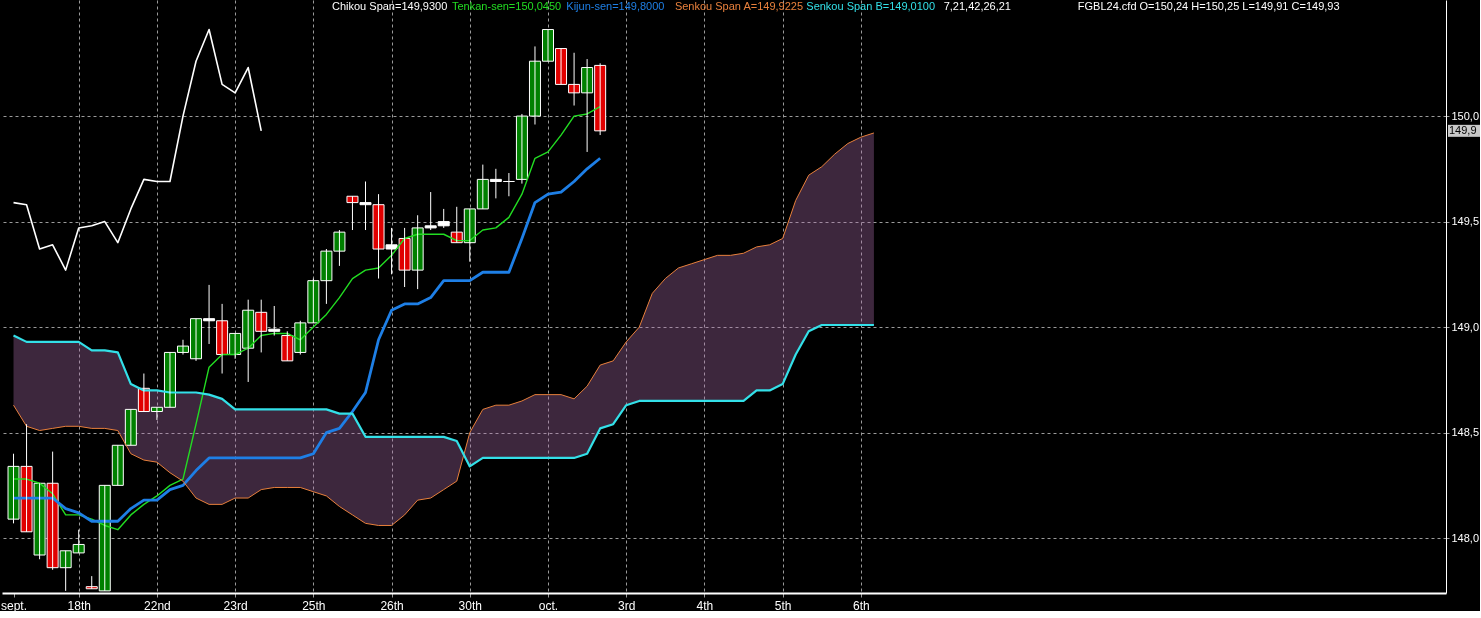 The image size is (1481, 618). I want to click on text: Senkou Span A=149,9225, so click(739, 6).